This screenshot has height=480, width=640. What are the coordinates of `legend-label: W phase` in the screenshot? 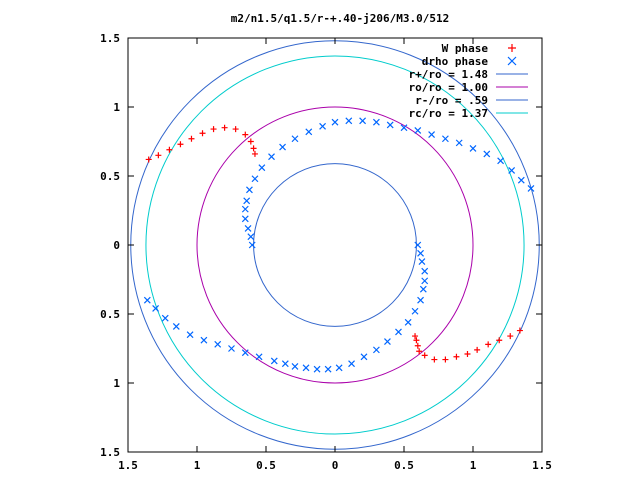 It's located at (465, 48).